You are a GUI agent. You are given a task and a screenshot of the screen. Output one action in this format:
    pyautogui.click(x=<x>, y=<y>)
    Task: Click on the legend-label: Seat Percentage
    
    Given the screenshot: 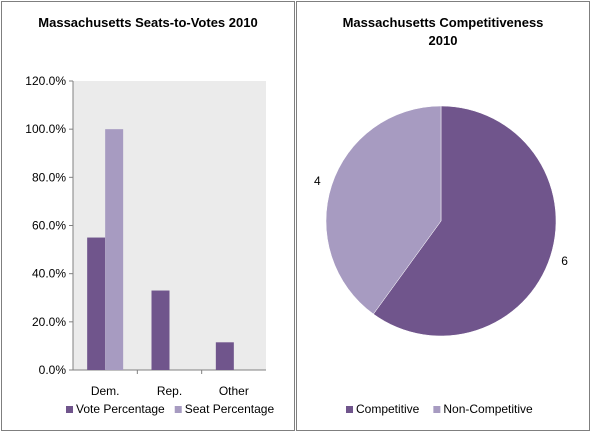 What is the action you would take?
    pyautogui.click(x=230, y=409)
    